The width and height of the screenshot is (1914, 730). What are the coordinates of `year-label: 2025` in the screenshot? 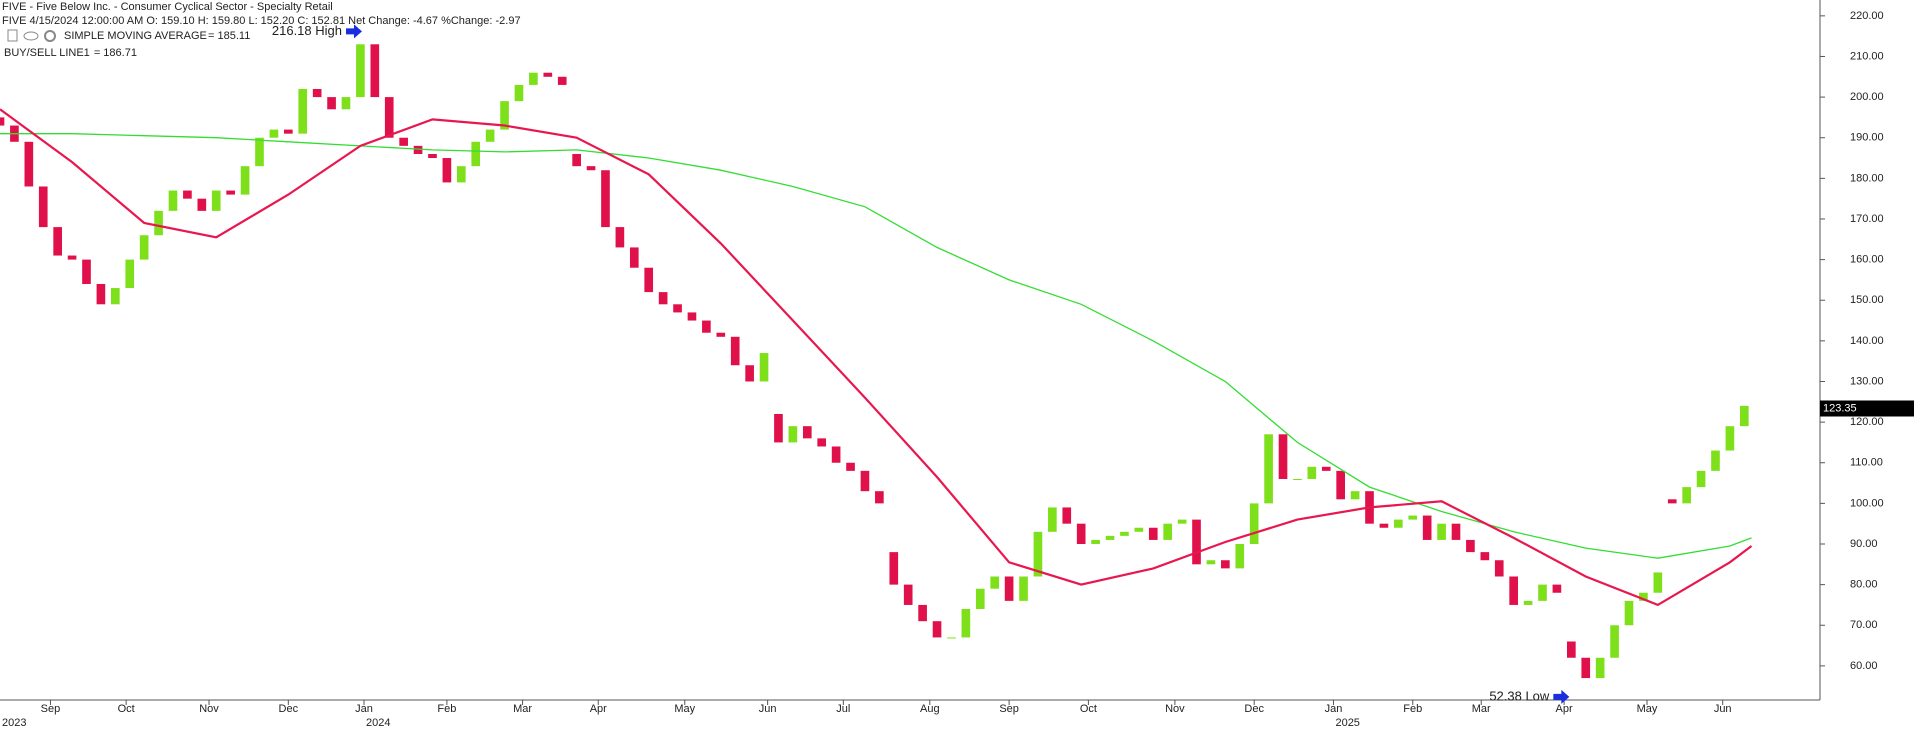 It's located at (1347, 723).